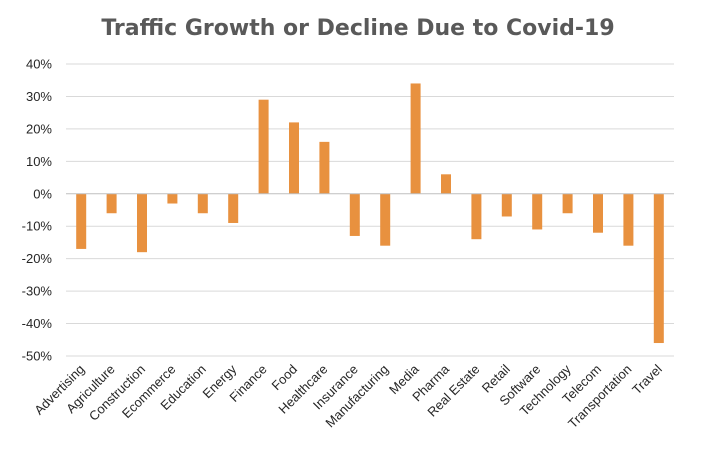 This screenshot has height=457, width=716. Describe the element at coordinates (39, 128) in the screenshot. I see `y-tick-label: 20%` at that location.